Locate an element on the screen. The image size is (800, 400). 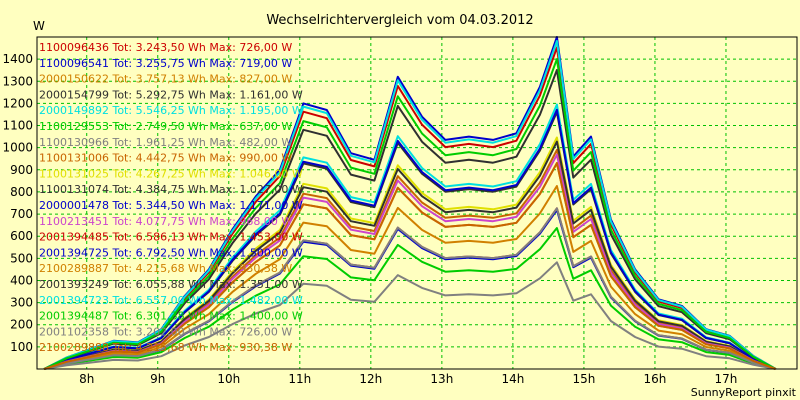
y-tick-label: 1000 is located at coordinates (17, 148).